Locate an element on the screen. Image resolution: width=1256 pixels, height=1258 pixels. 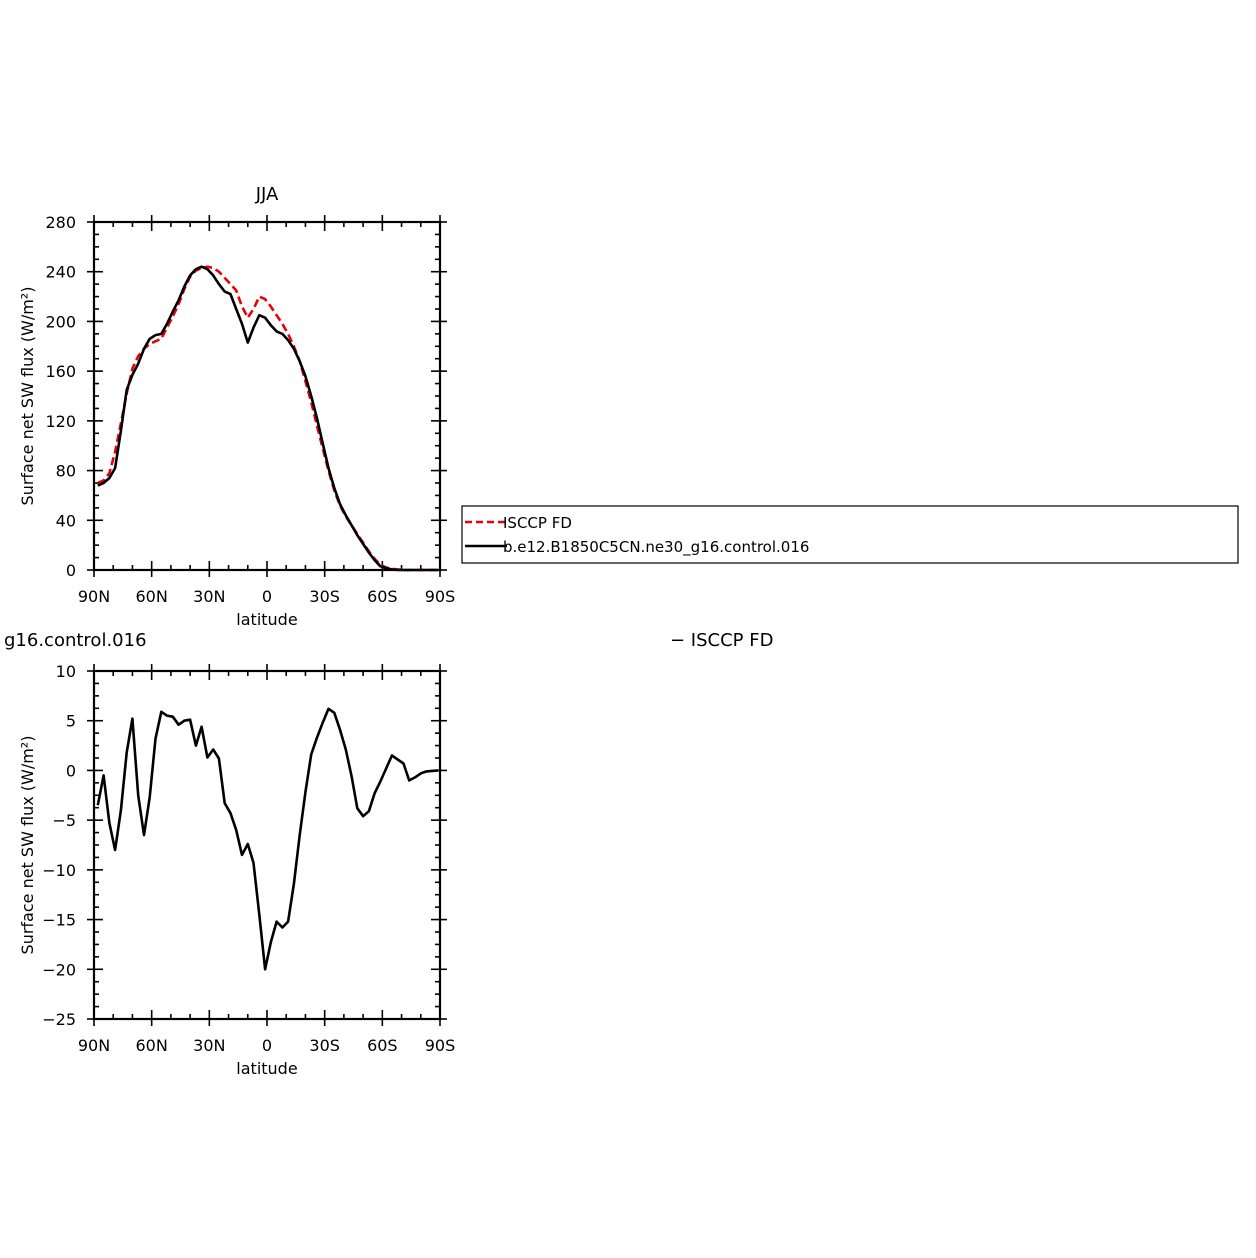
y-tick-label: −15 is located at coordinates (59, 920).